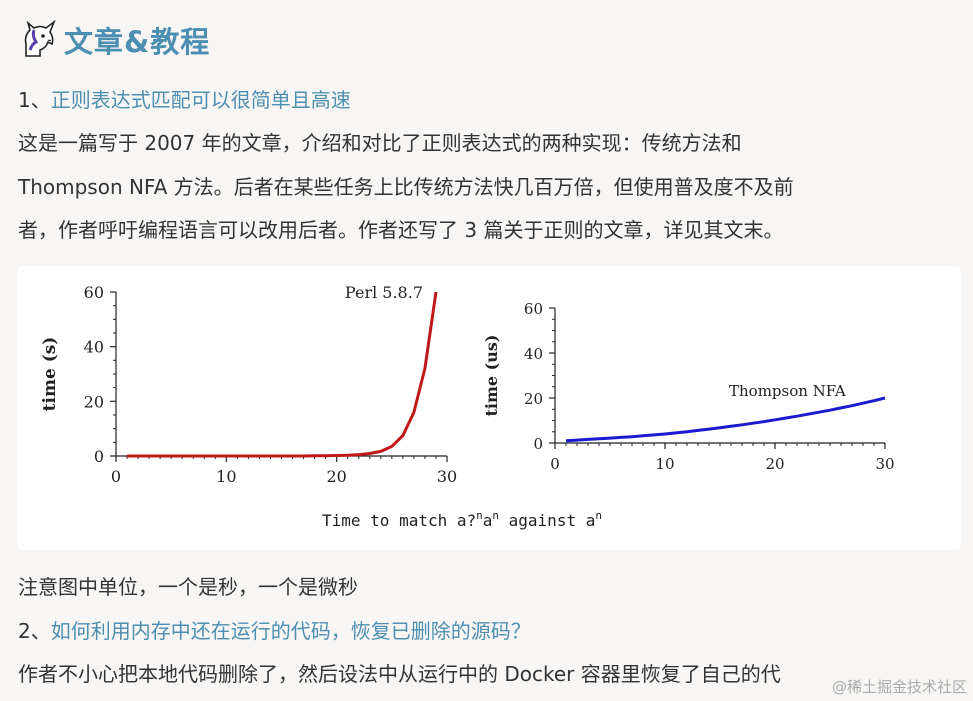 The height and width of the screenshot is (701, 973). I want to click on watermark: @稀土掘金技术社区, so click(899, 687).